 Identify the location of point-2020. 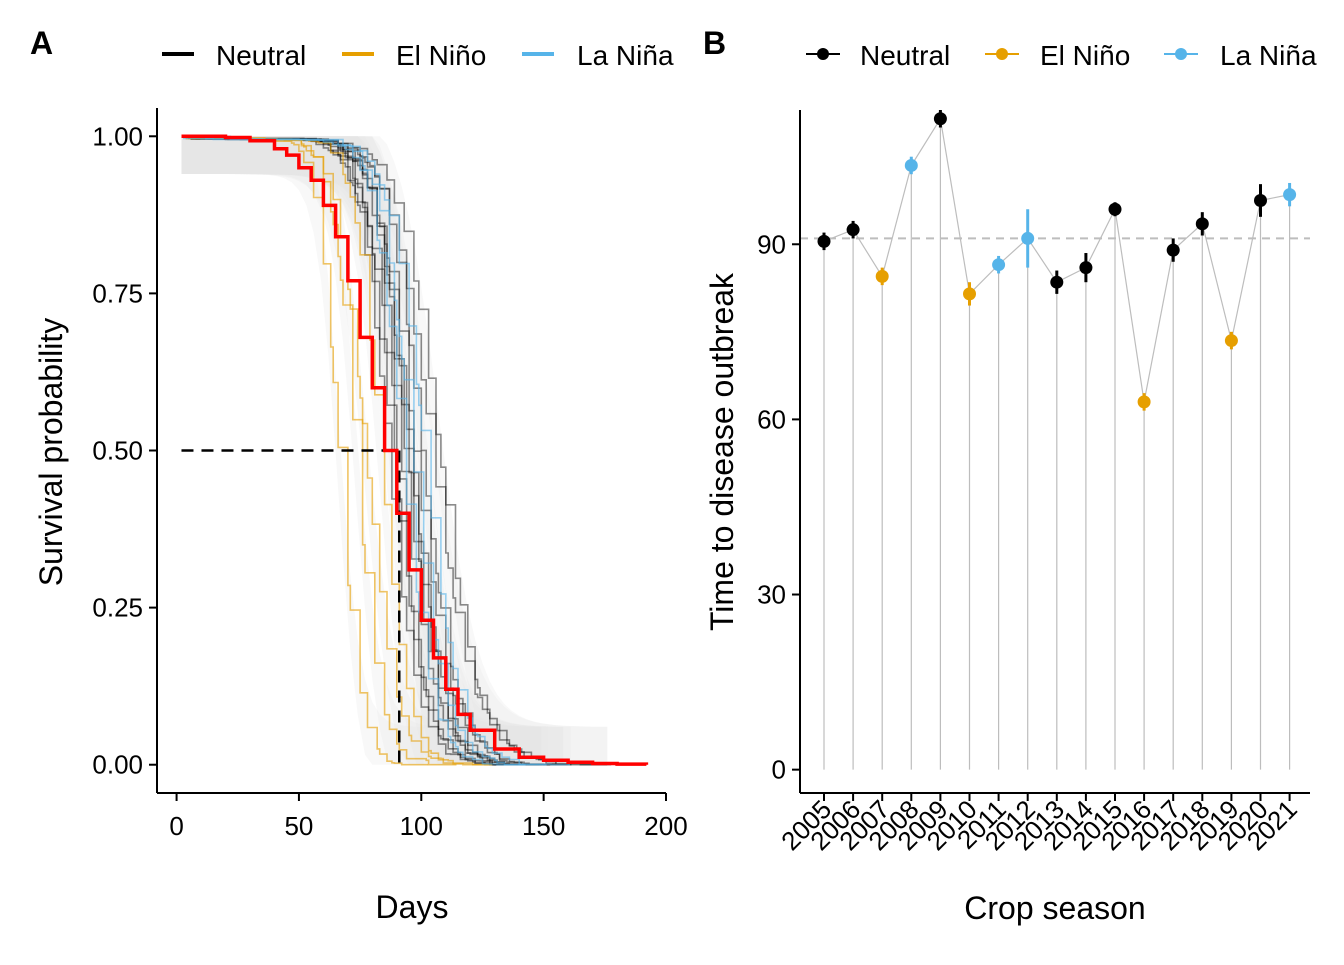
(1260, 200).